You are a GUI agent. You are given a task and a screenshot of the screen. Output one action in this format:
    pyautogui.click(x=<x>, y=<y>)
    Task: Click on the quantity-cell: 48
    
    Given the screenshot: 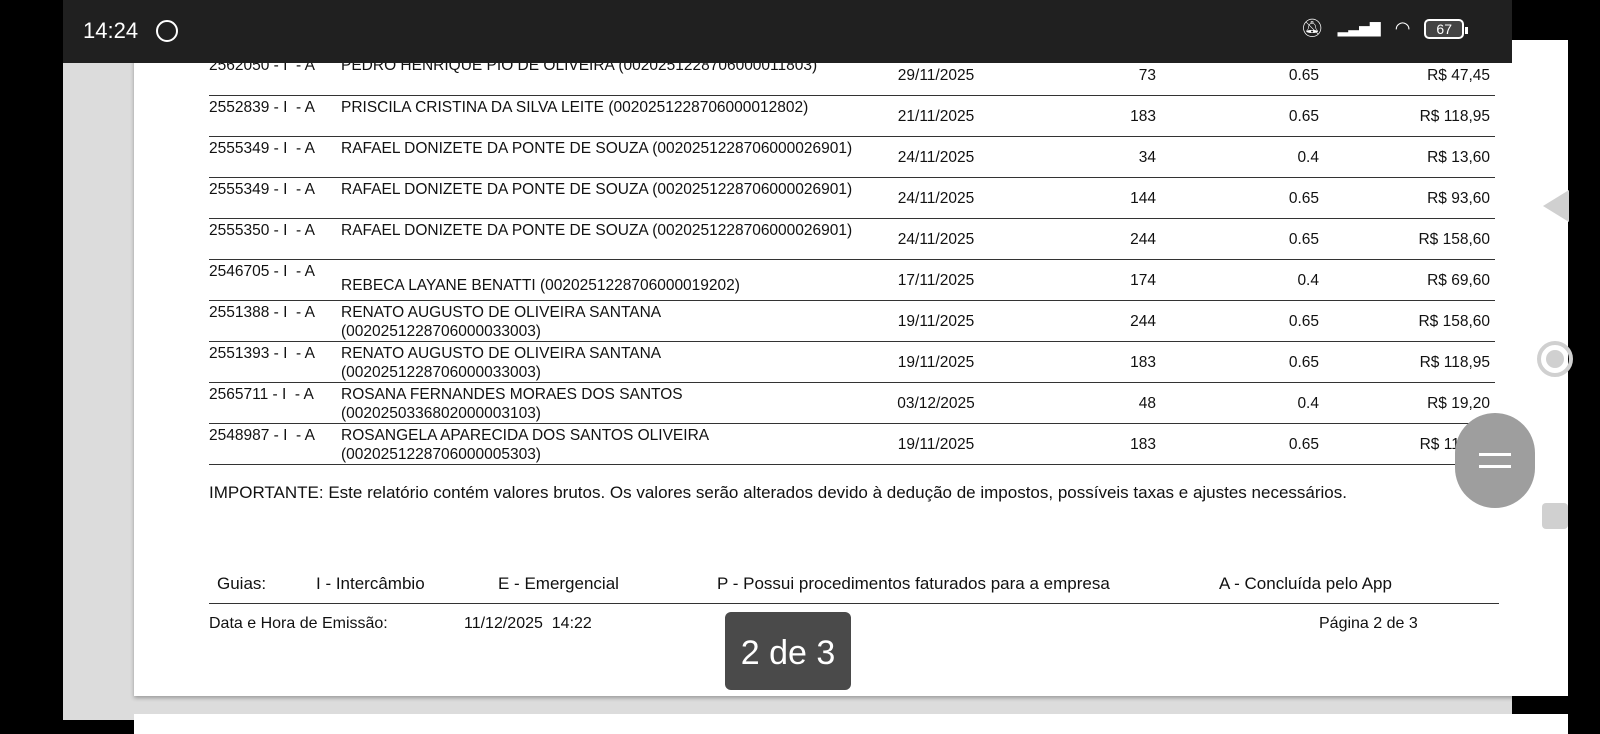 What is the action you would take?
    pyautogui.click(x=1083, y=403)
    